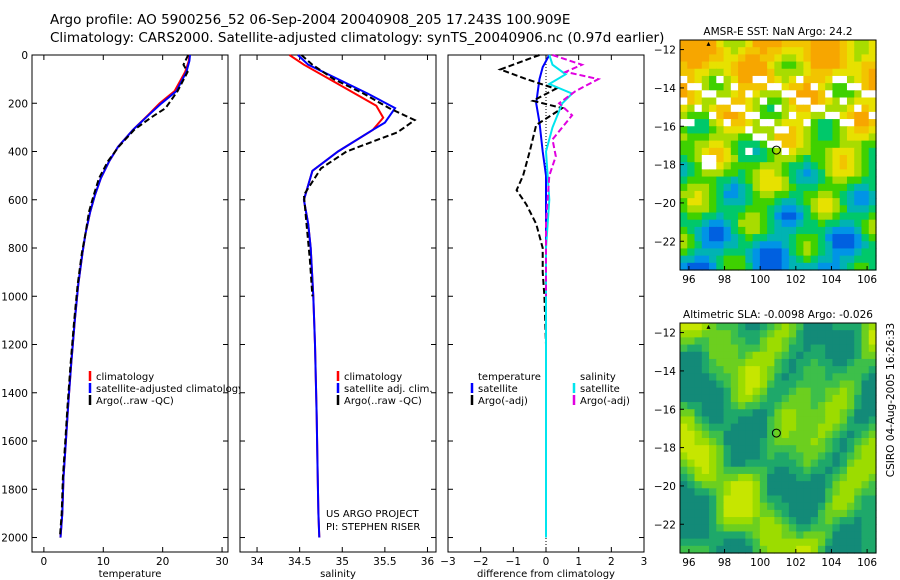  What do you see at coordinates (299, 562) in the screenshot?
I see `x-tick-label: 34.5` at bounding box center [299, 562].